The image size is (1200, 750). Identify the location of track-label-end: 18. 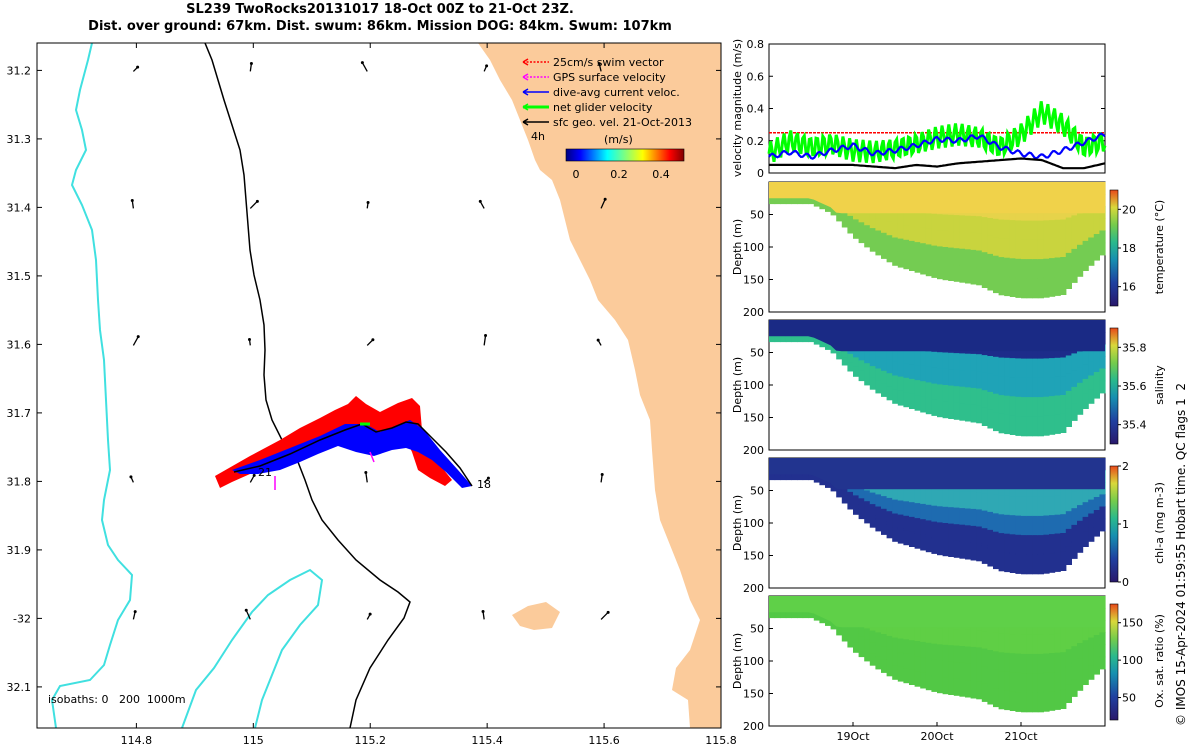
(484, 484).